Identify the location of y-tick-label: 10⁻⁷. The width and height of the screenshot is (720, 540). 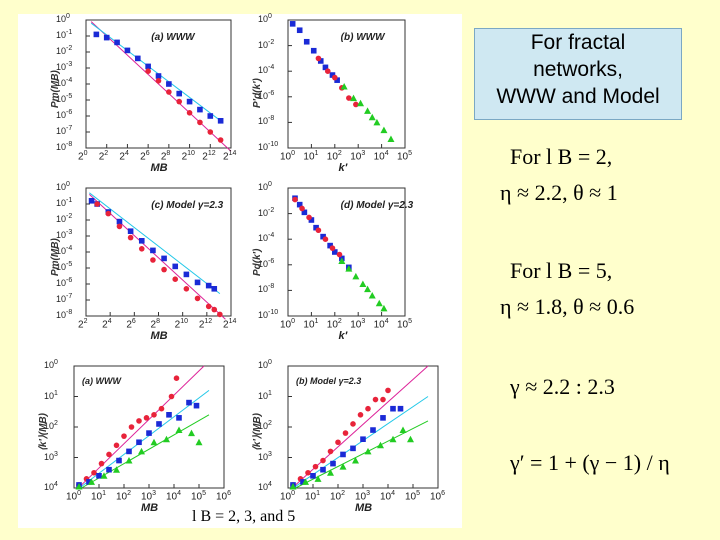
(64, 130).